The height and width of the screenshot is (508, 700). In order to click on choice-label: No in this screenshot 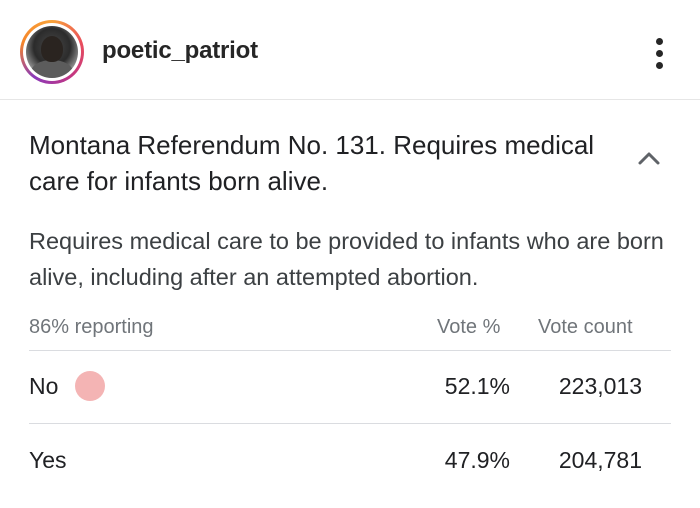, I will do `click(44, 386)`.